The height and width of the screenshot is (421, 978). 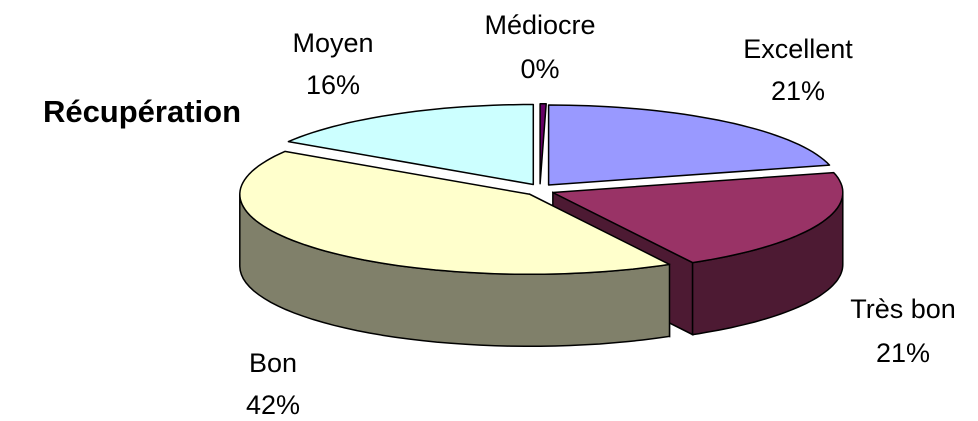 What do you see at coordinates (142, 111) in the screenshot?
I see `chart-title: Récupération` at bounding box center [142, 111].